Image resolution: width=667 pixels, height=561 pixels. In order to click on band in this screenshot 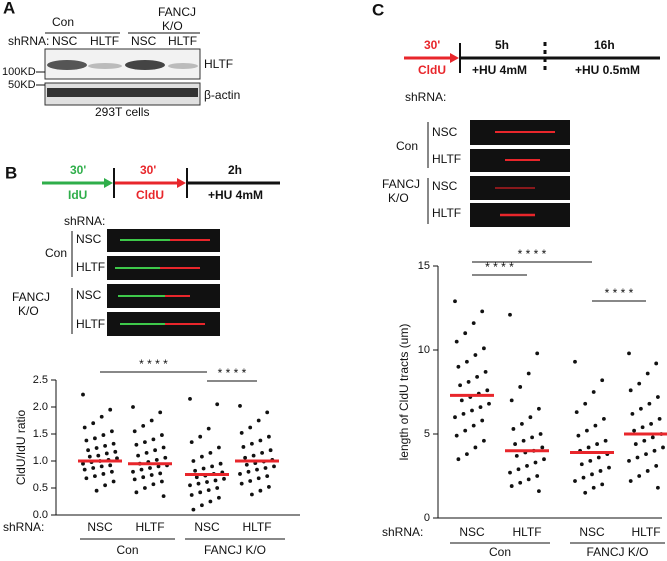, I will do `click(67, 65)`.